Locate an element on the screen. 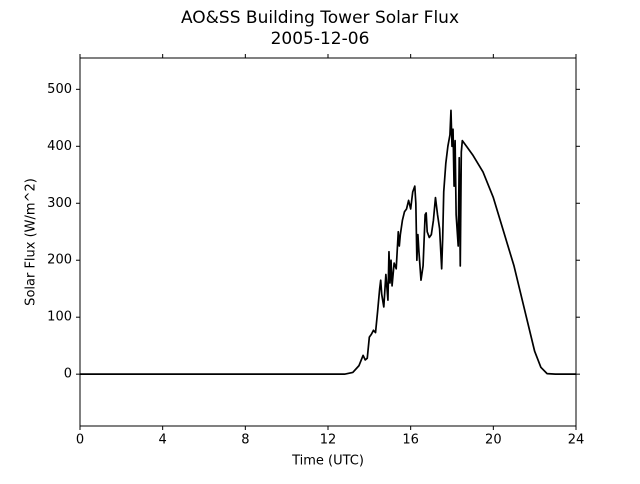  x-tick-label: 20 is located at coordinates (493, 440).